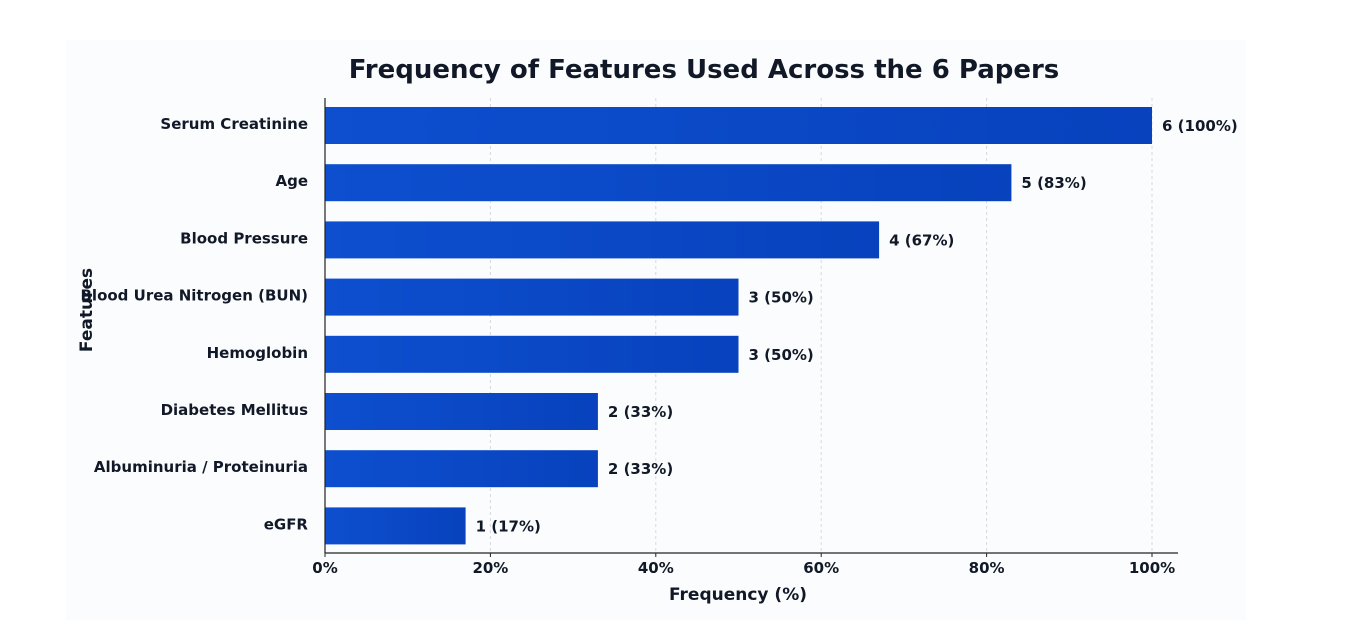 Image resolution: width=1358 pixels, height=624 pixels. Describe the element at coordinates (1152, 568) in the screenshot. I see `x-tick-label: 100%` at that location.